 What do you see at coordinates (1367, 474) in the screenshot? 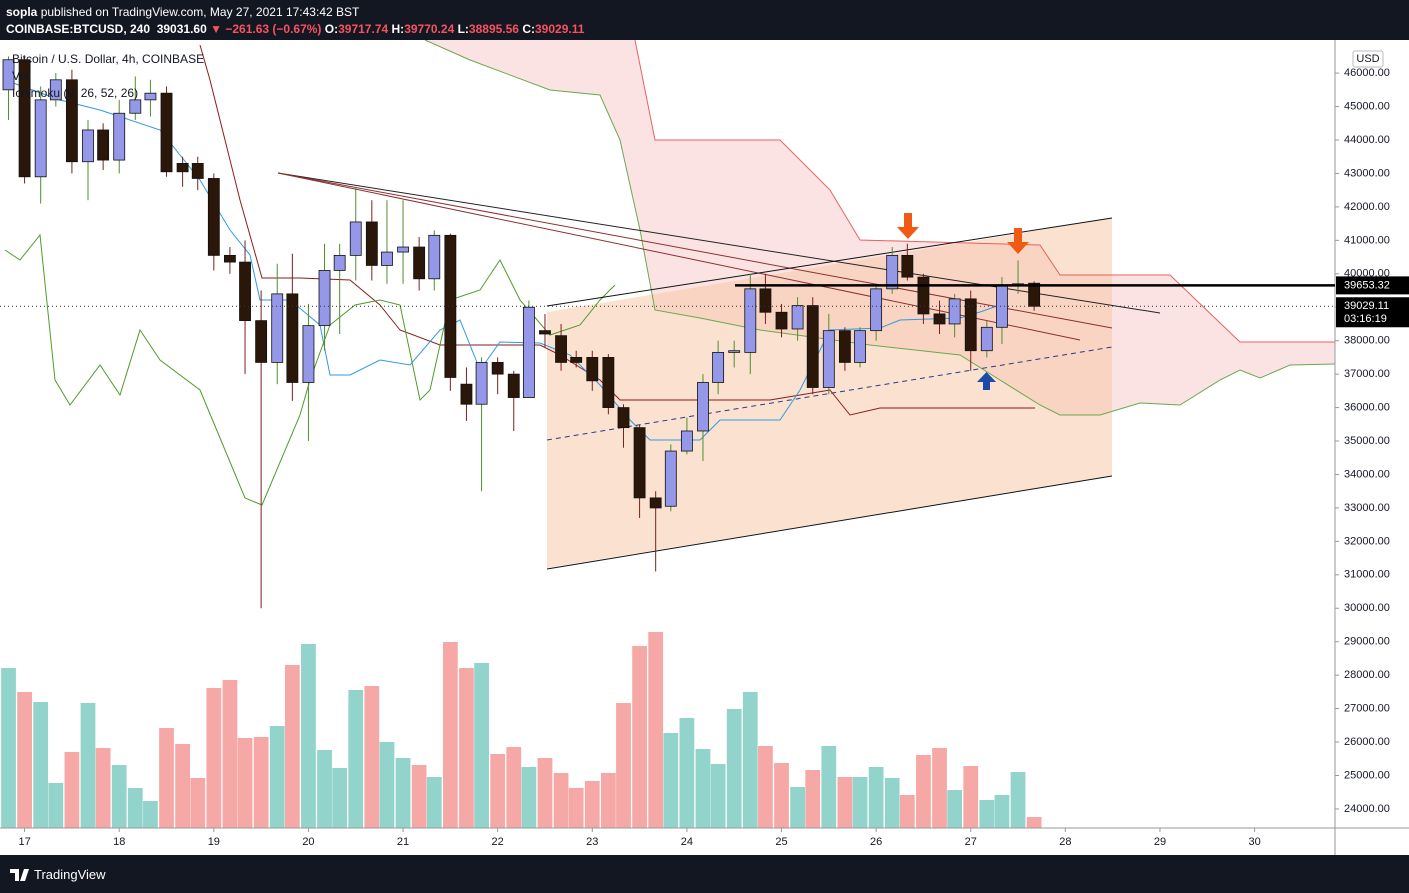
I see `y-tick-label: 34000.00` at bounding box center [1367, 474].